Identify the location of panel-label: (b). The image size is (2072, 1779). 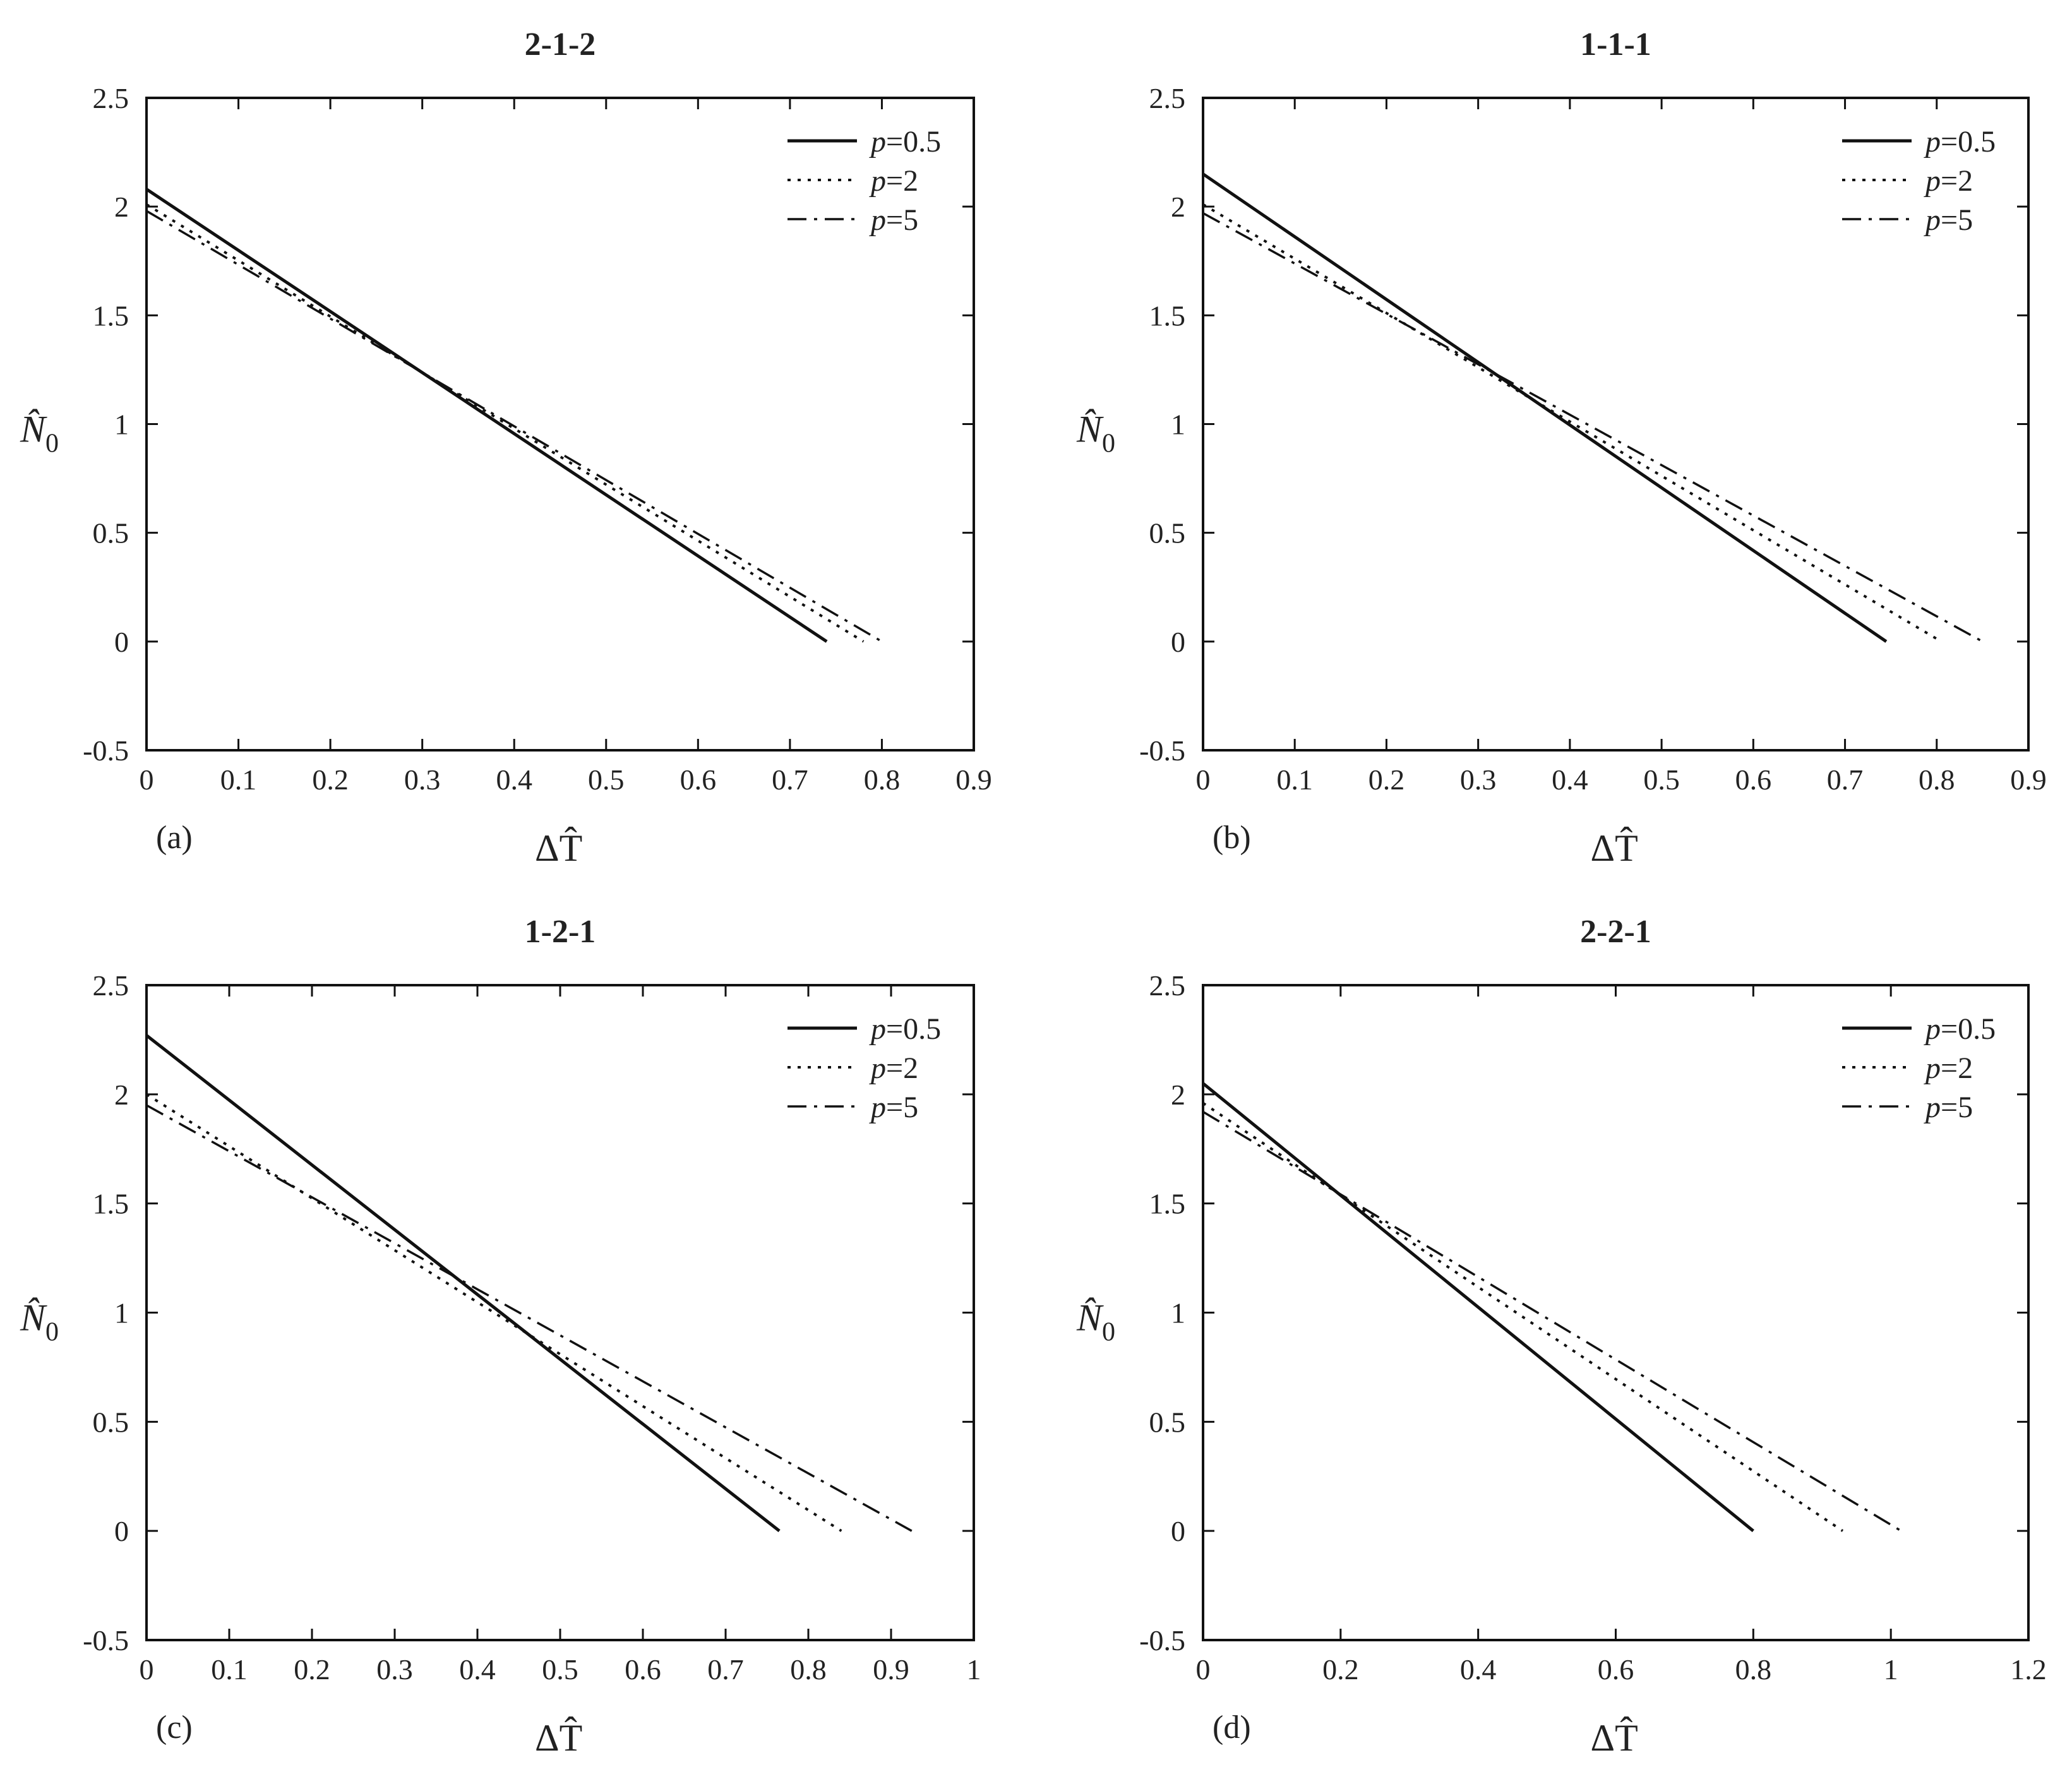
(1232, 838).